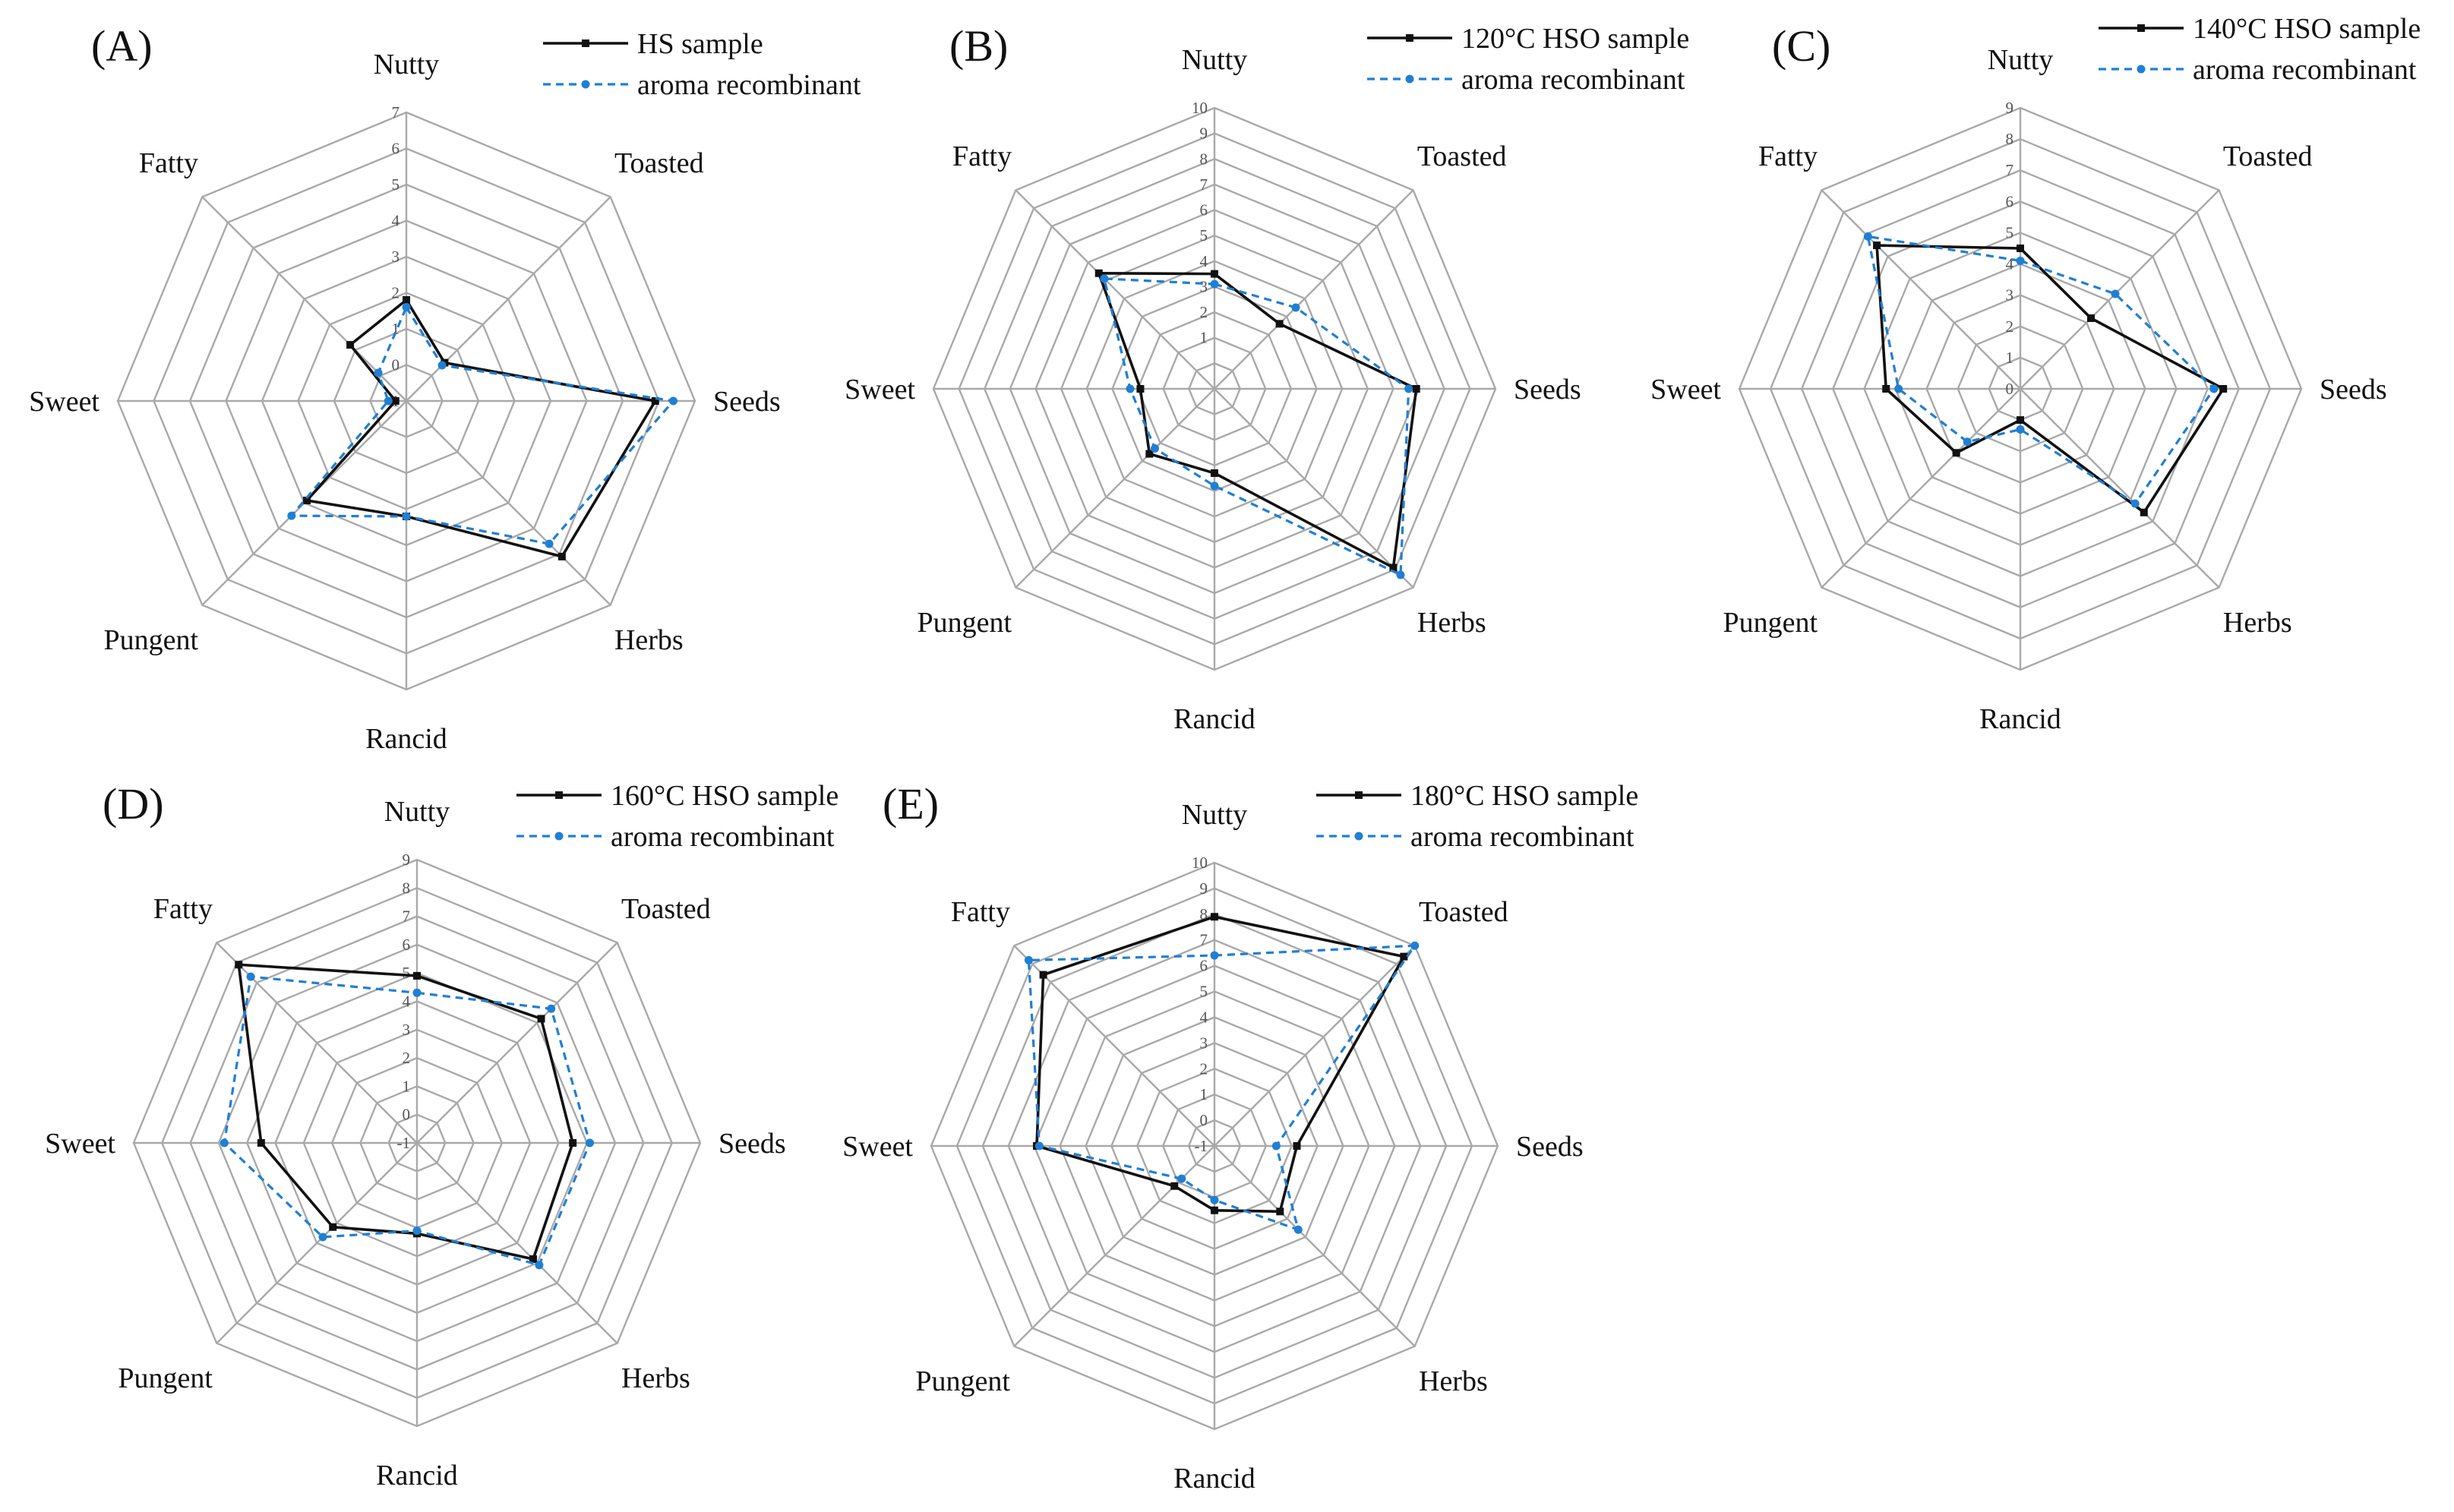  I want to click on axis-label-herbs: Herbs, so click(2258, 623).